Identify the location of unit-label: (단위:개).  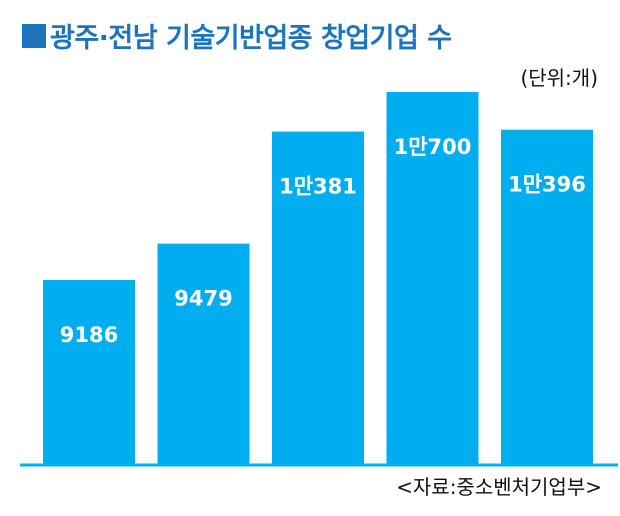
(559, 78).